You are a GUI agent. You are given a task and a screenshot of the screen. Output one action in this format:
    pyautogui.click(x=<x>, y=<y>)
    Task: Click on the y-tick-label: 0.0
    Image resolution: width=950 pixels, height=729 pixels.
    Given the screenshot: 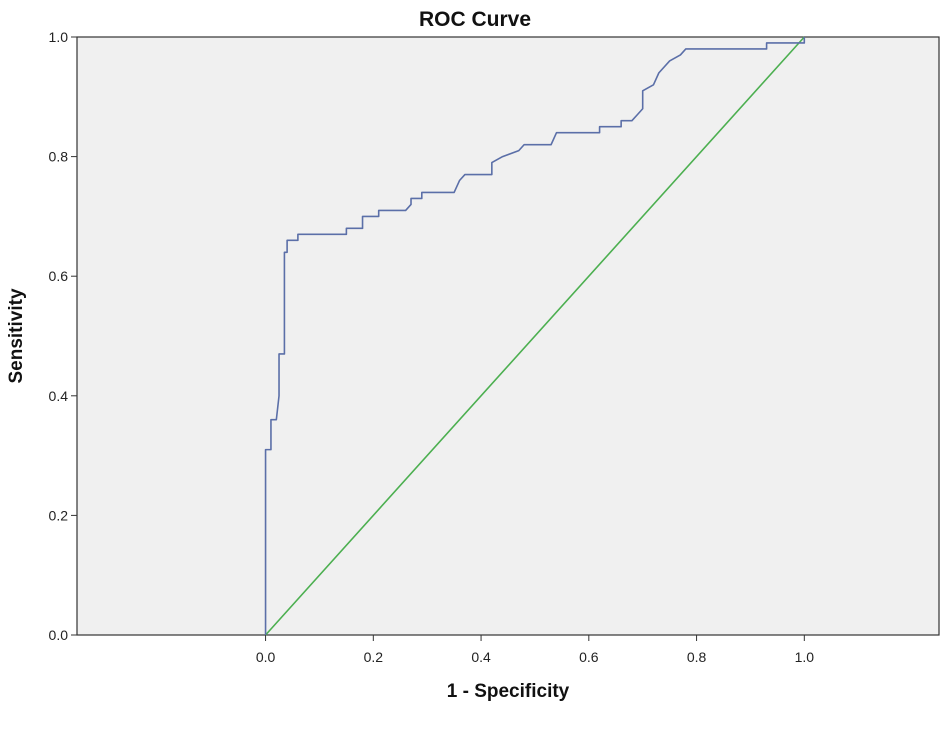 What is the action you would take?
    pyautogui.click(x=59, y=635)
    